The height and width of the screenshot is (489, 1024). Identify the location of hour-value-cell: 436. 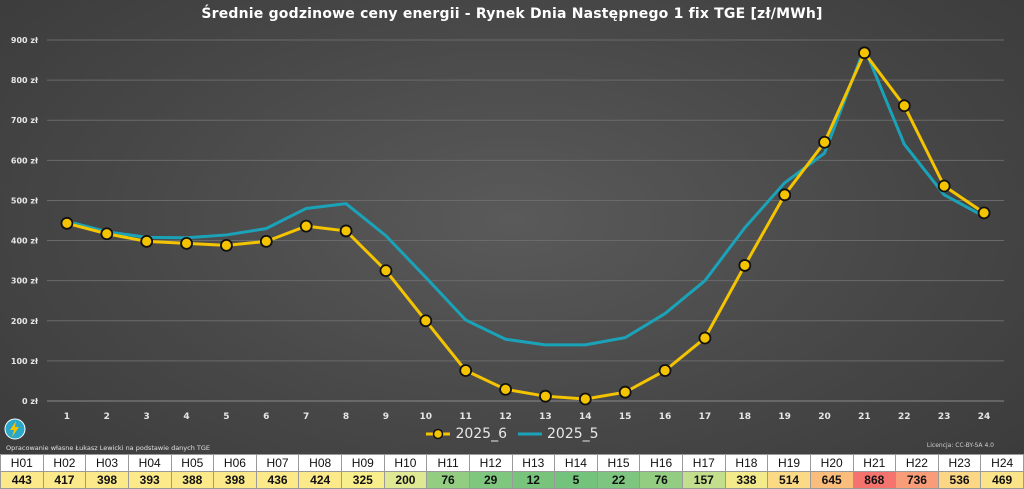
(277, 480).